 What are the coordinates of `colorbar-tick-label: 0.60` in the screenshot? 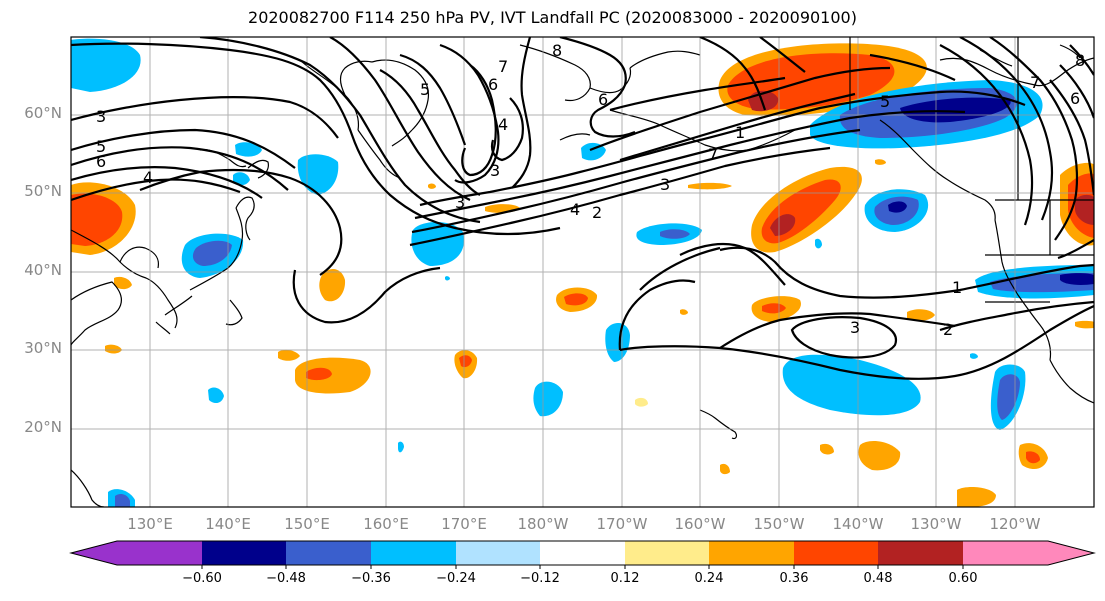 It's located at (963, 578).